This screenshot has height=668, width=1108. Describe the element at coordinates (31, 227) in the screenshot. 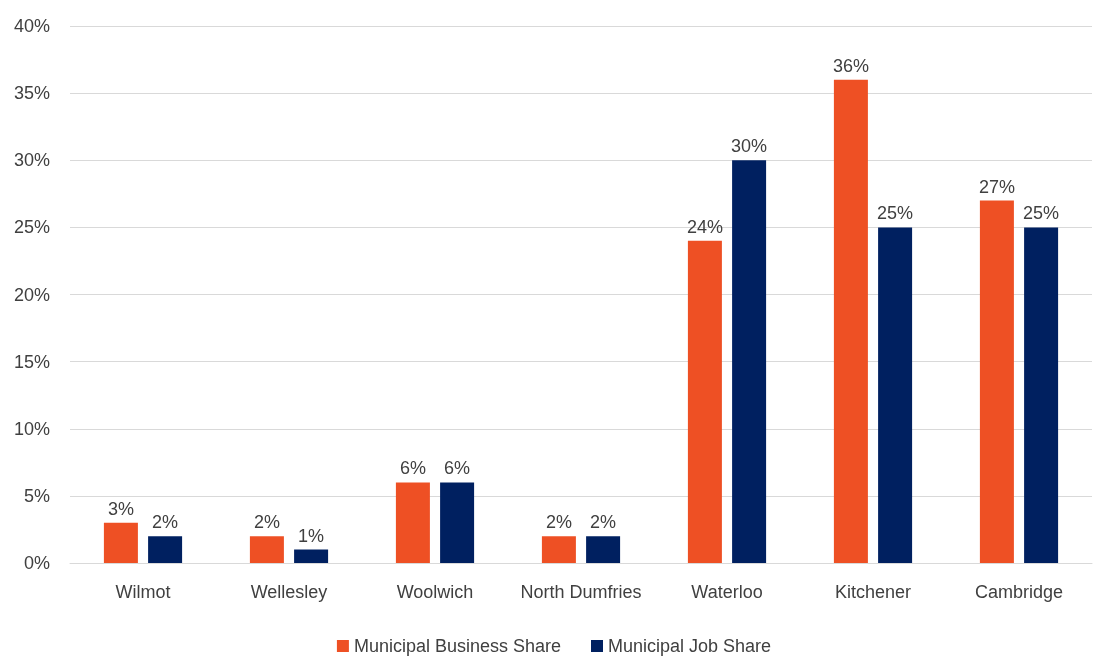

I see `y-tick-label: 25%` at that location.